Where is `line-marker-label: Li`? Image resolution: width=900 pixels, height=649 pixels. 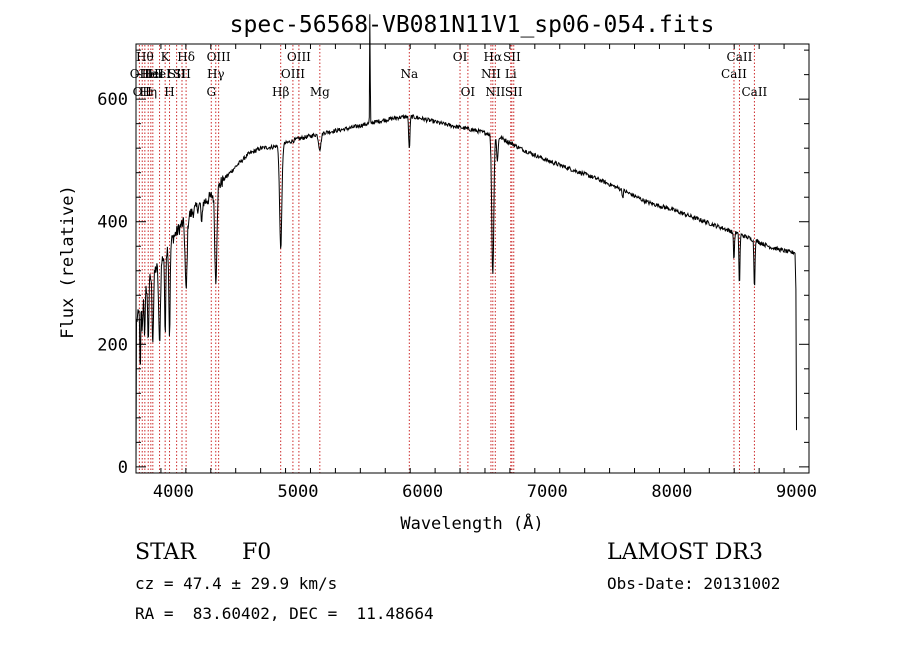
line-marker-label: Li is located at coordinates (511, 74).